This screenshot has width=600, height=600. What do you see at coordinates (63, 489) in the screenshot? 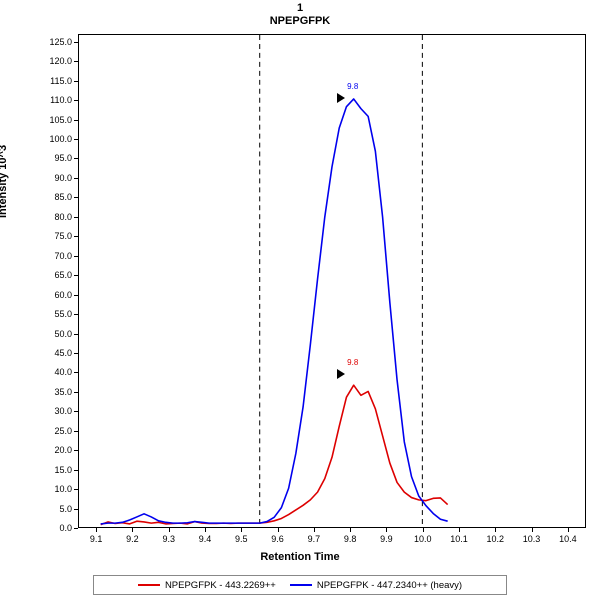
I see `y-tick-label: 10.0` at bounding box center [63, 489].